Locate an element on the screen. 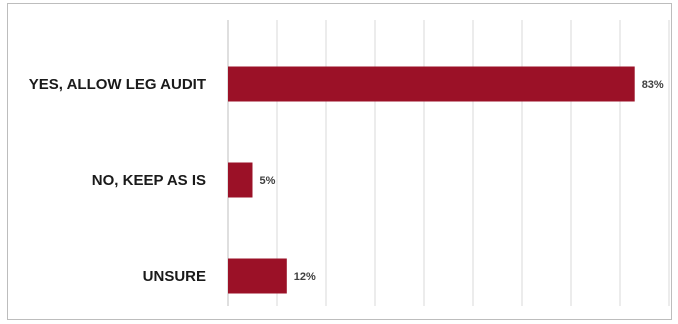 The width and height of the screenshot is (678, 324). data-label: 5% is located at coordinates (268, 181).